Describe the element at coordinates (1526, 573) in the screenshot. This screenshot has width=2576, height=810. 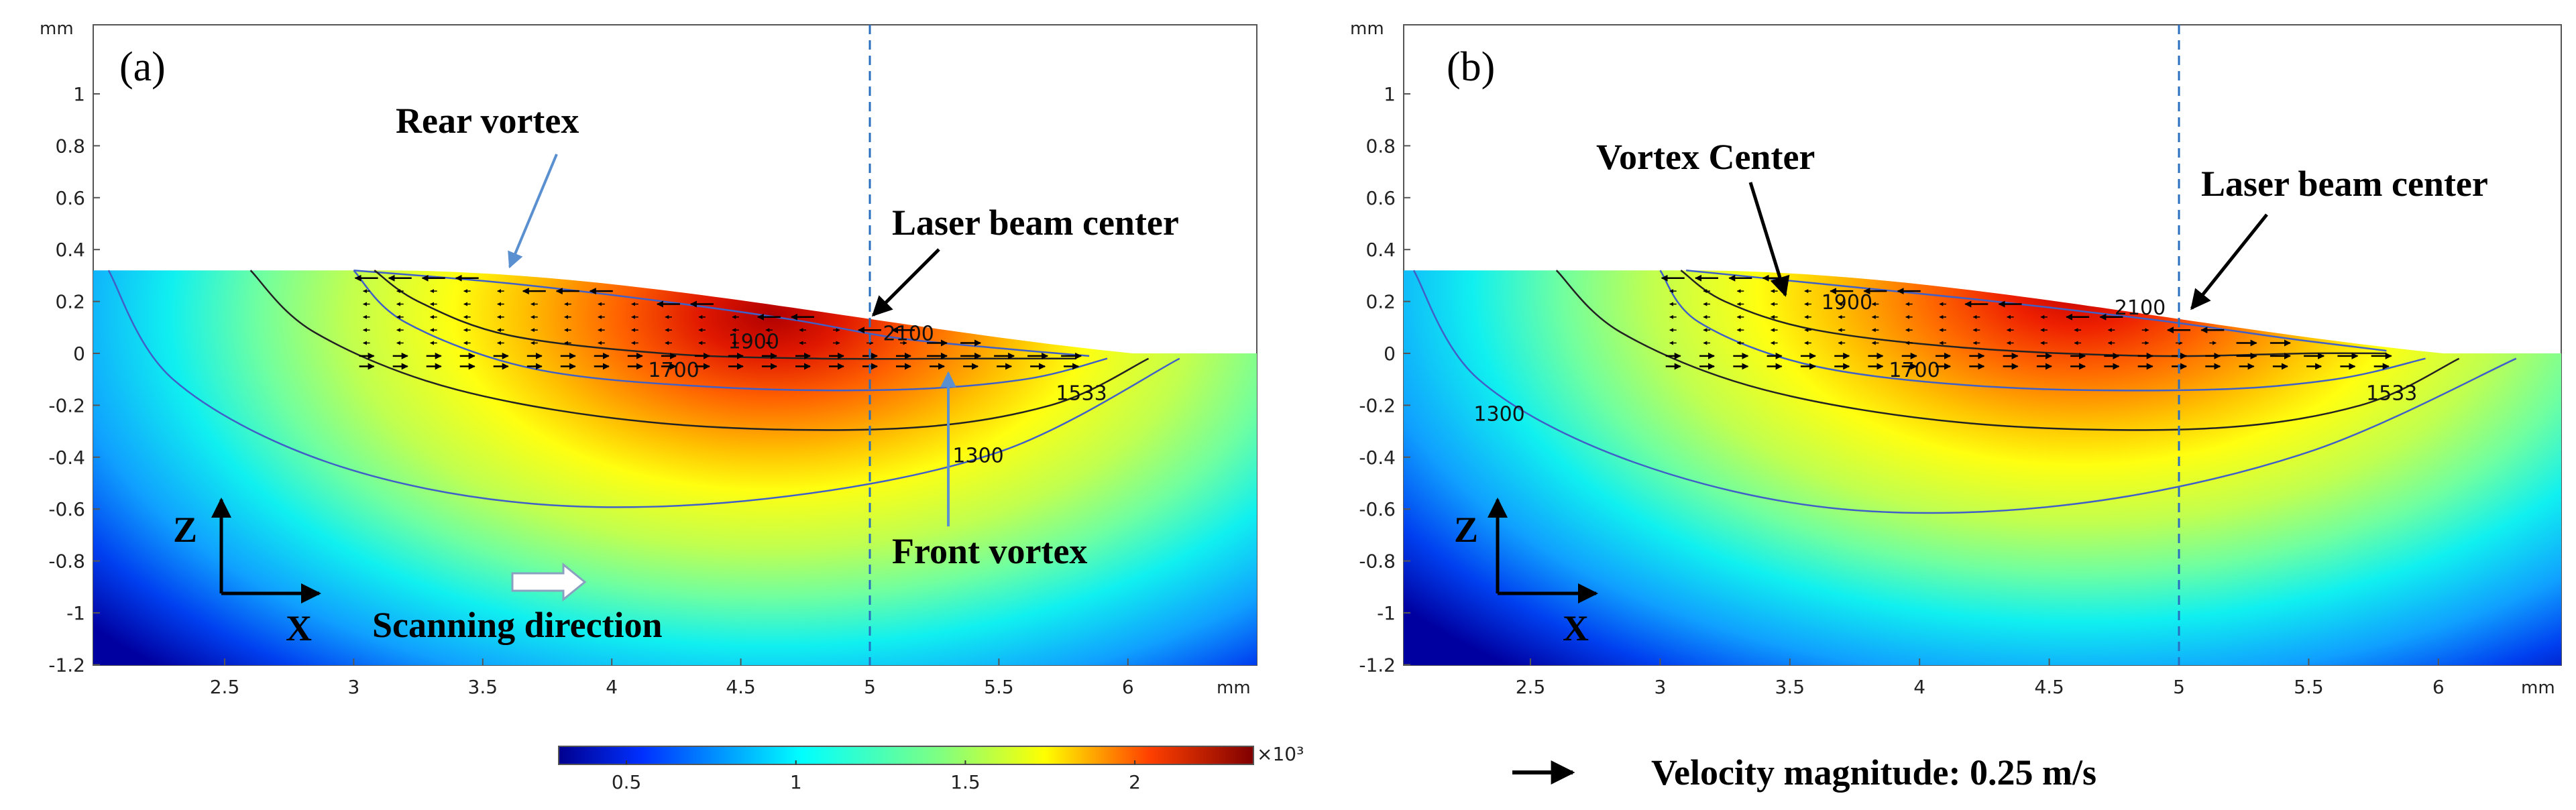
I see `axis-glyph-b: Z X` at that location.